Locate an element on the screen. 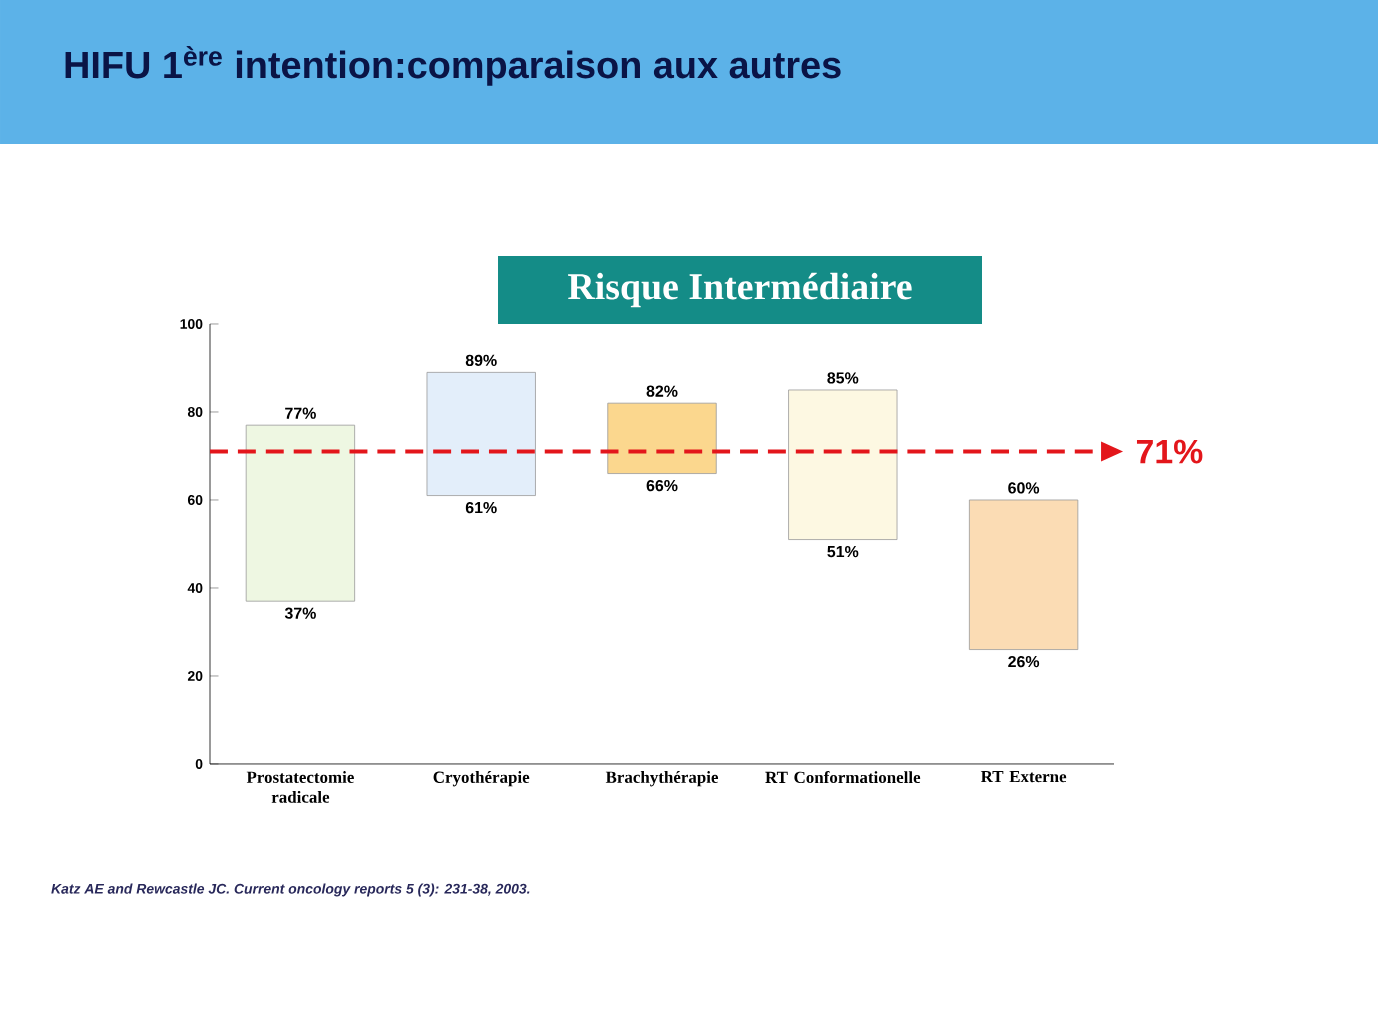 The width and height of the screenshot is (1378, 1034). x-tick-label: Brachythérapie is located at coordinates (662, 779).